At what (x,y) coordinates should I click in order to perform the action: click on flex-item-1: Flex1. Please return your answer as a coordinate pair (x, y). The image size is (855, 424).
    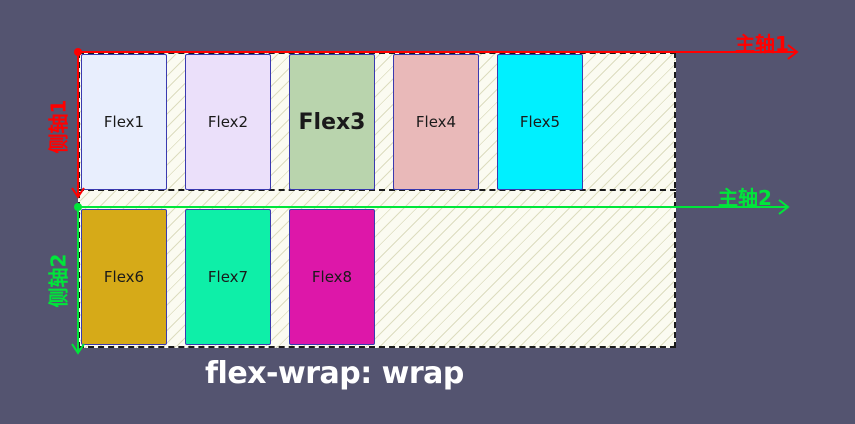
    Looking at the image, I should click on (124, 122).